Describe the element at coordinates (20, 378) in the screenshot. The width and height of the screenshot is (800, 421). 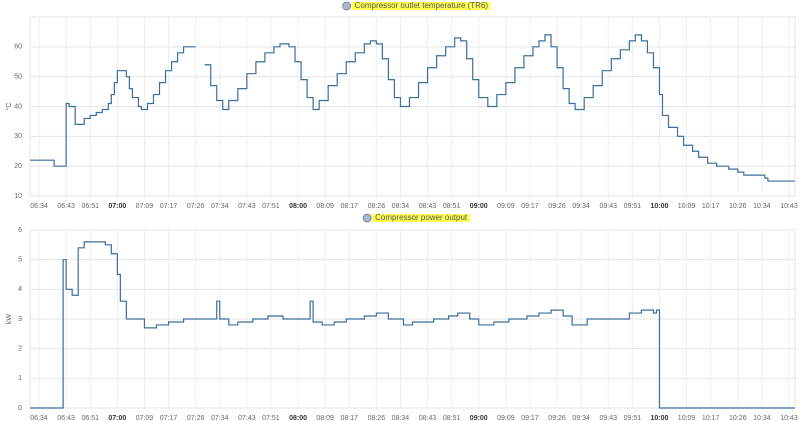
I see `y-tick-label: 1` at that location.